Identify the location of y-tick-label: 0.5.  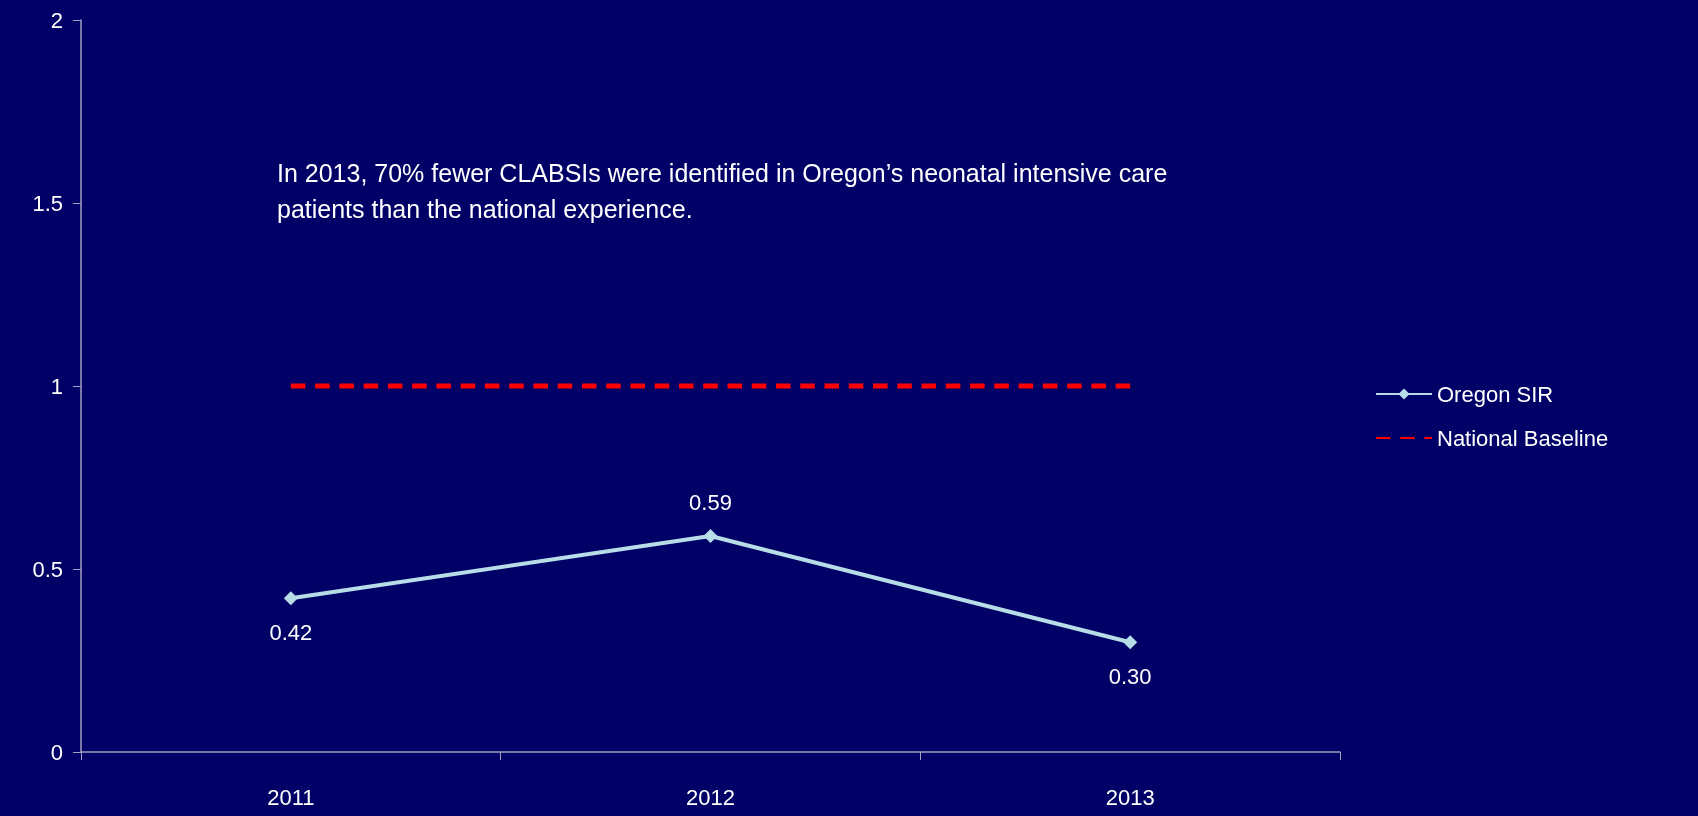
(47, 569).